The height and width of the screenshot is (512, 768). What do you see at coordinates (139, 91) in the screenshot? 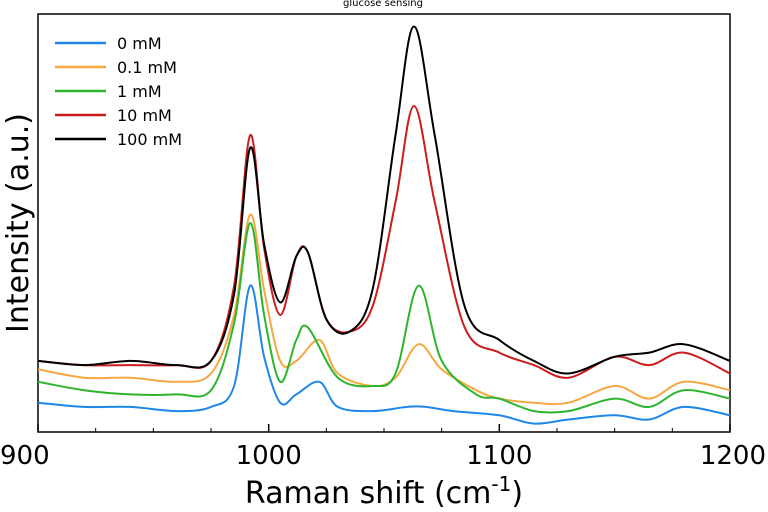
I see `legend-label-2: 1 mM` at bounding box center [139, 91].